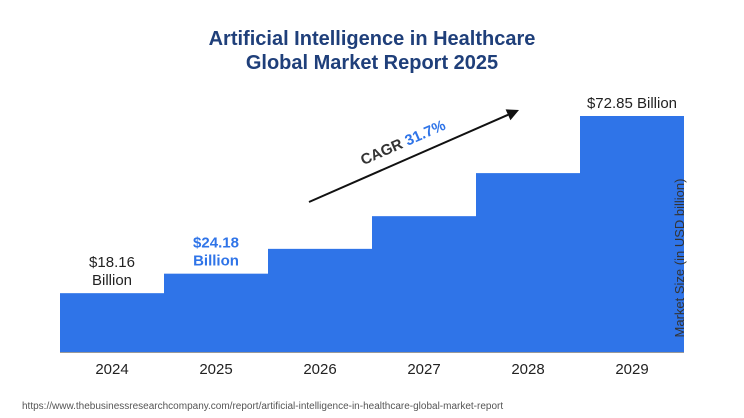 The image size is (744, 418). Describe the element at coordinates (528, 262) in the screenshot. I see `bar-2028` at that location.